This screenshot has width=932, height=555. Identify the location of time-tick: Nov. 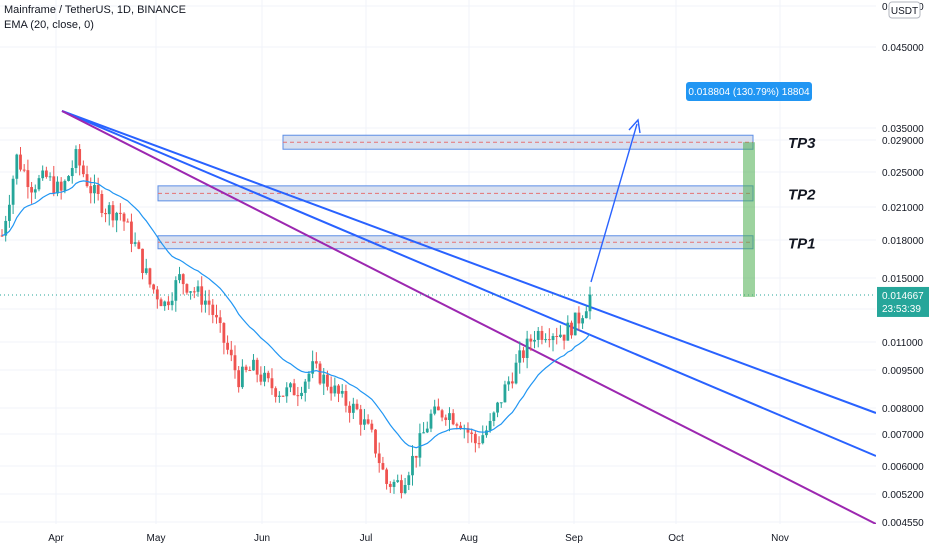
(780, 538).